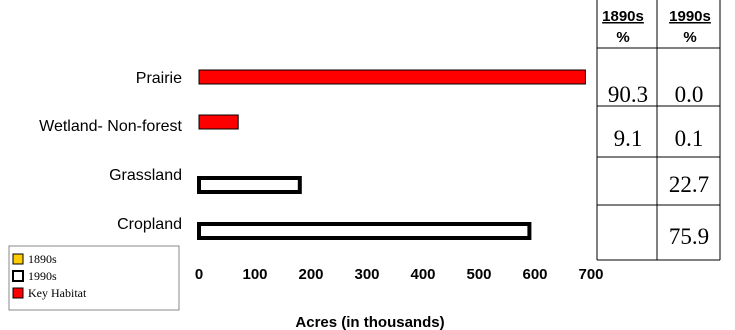  Describe the element at coordinates (628, 138) in the screenshot. I see `table-cell-wetland-1890s: 9.1` at that location.